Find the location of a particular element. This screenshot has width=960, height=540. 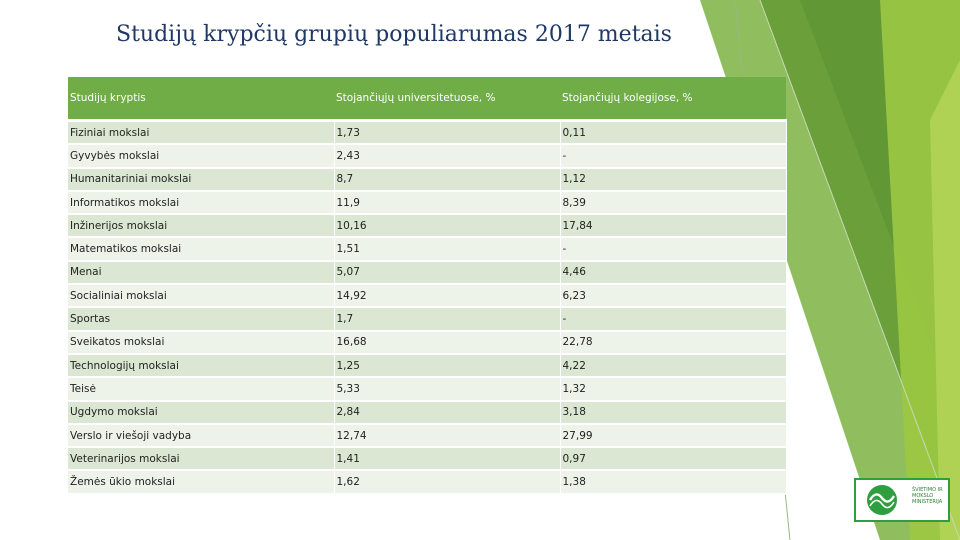

table-row: Gyvybės mokslai 2,43- is located at coordinates (427, 156).